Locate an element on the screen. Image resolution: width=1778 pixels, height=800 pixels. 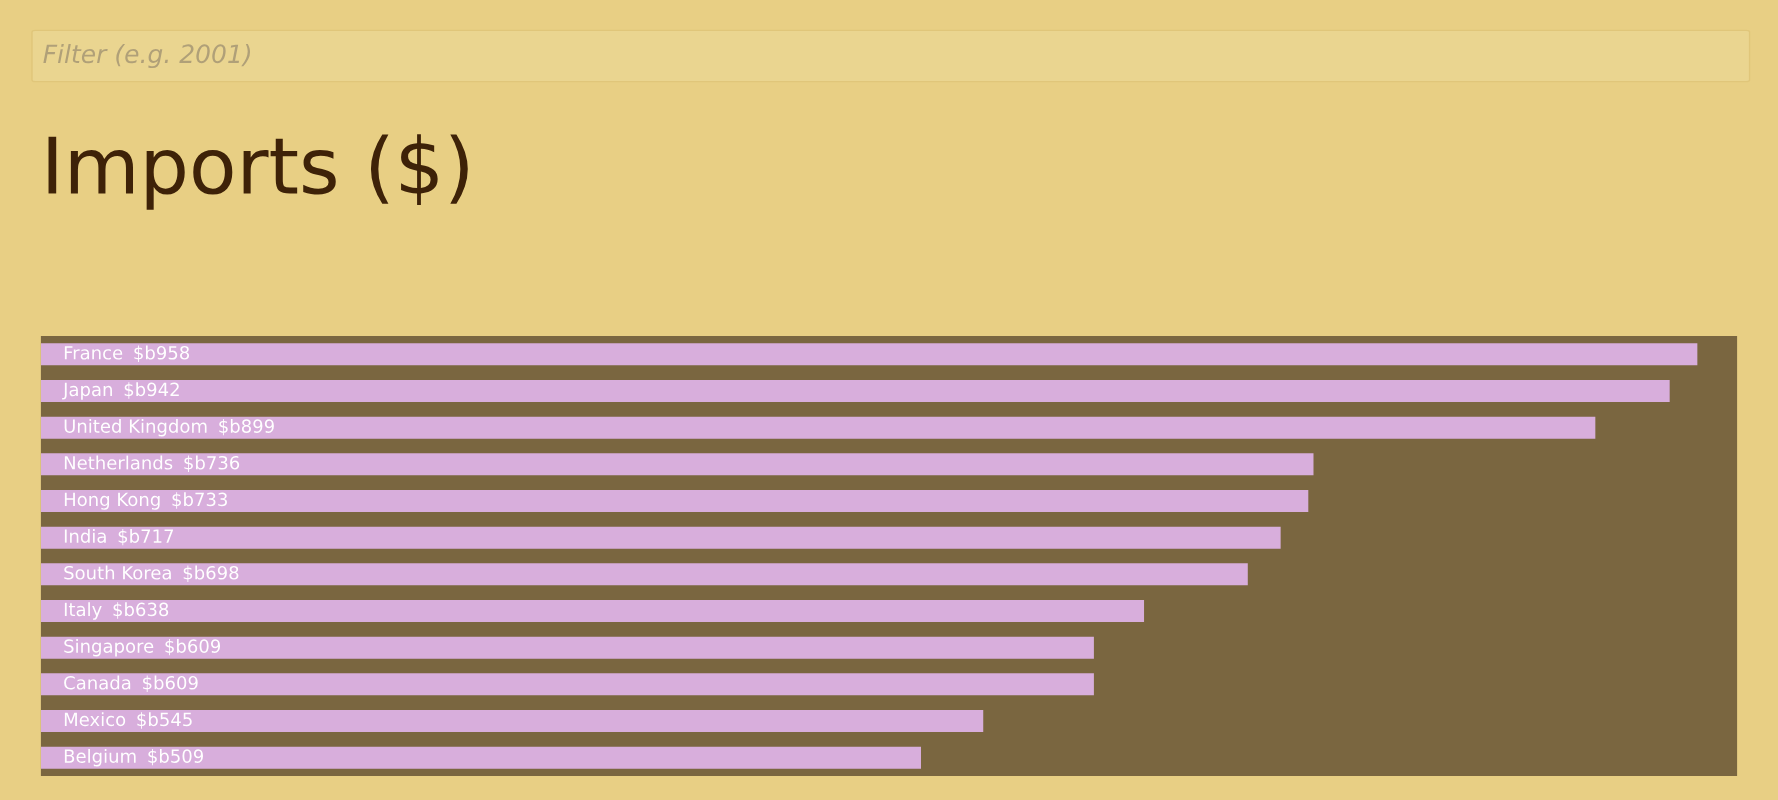
y-tick-label: Belgium is located at coordinates (100, 757).